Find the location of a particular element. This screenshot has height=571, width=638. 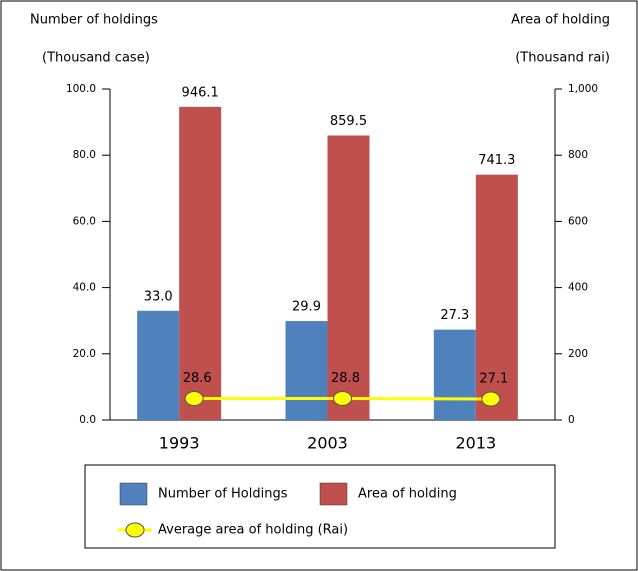

y-tick-label: 60.0 is located at coordinates (84, 221).